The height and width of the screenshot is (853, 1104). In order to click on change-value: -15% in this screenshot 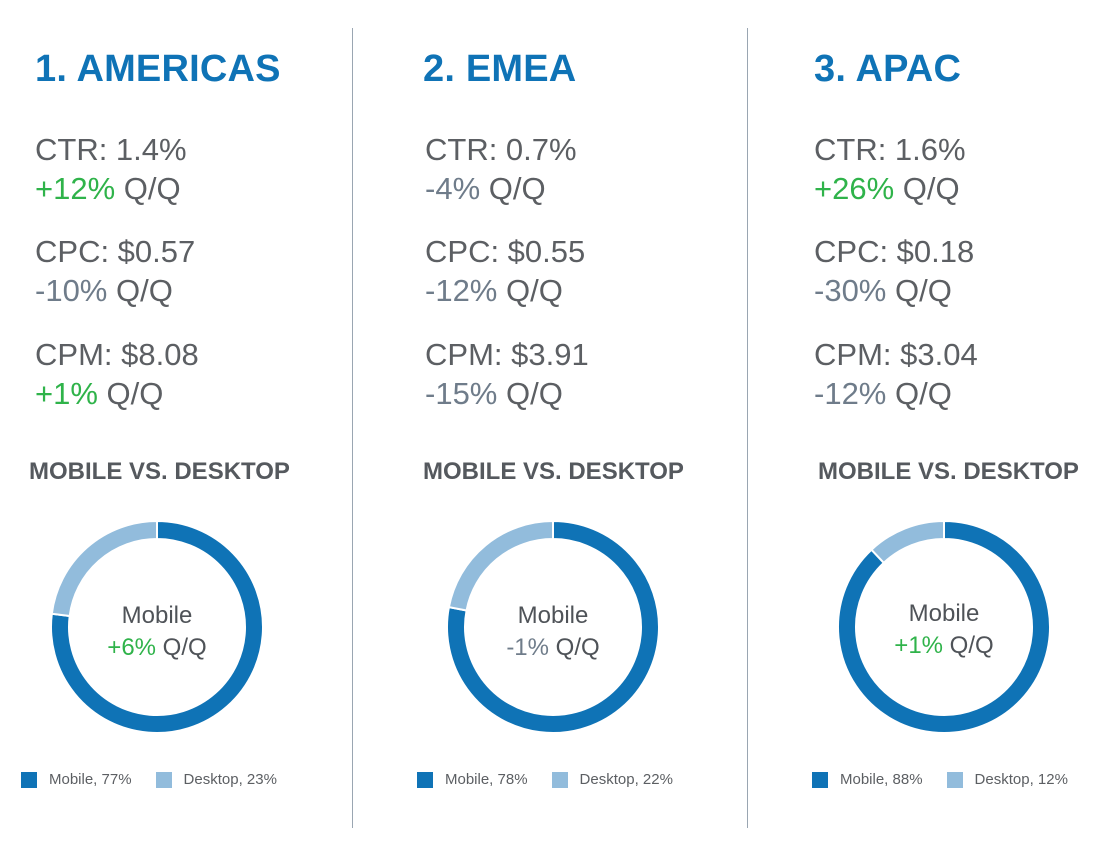, I will do `click(461, 393)`.